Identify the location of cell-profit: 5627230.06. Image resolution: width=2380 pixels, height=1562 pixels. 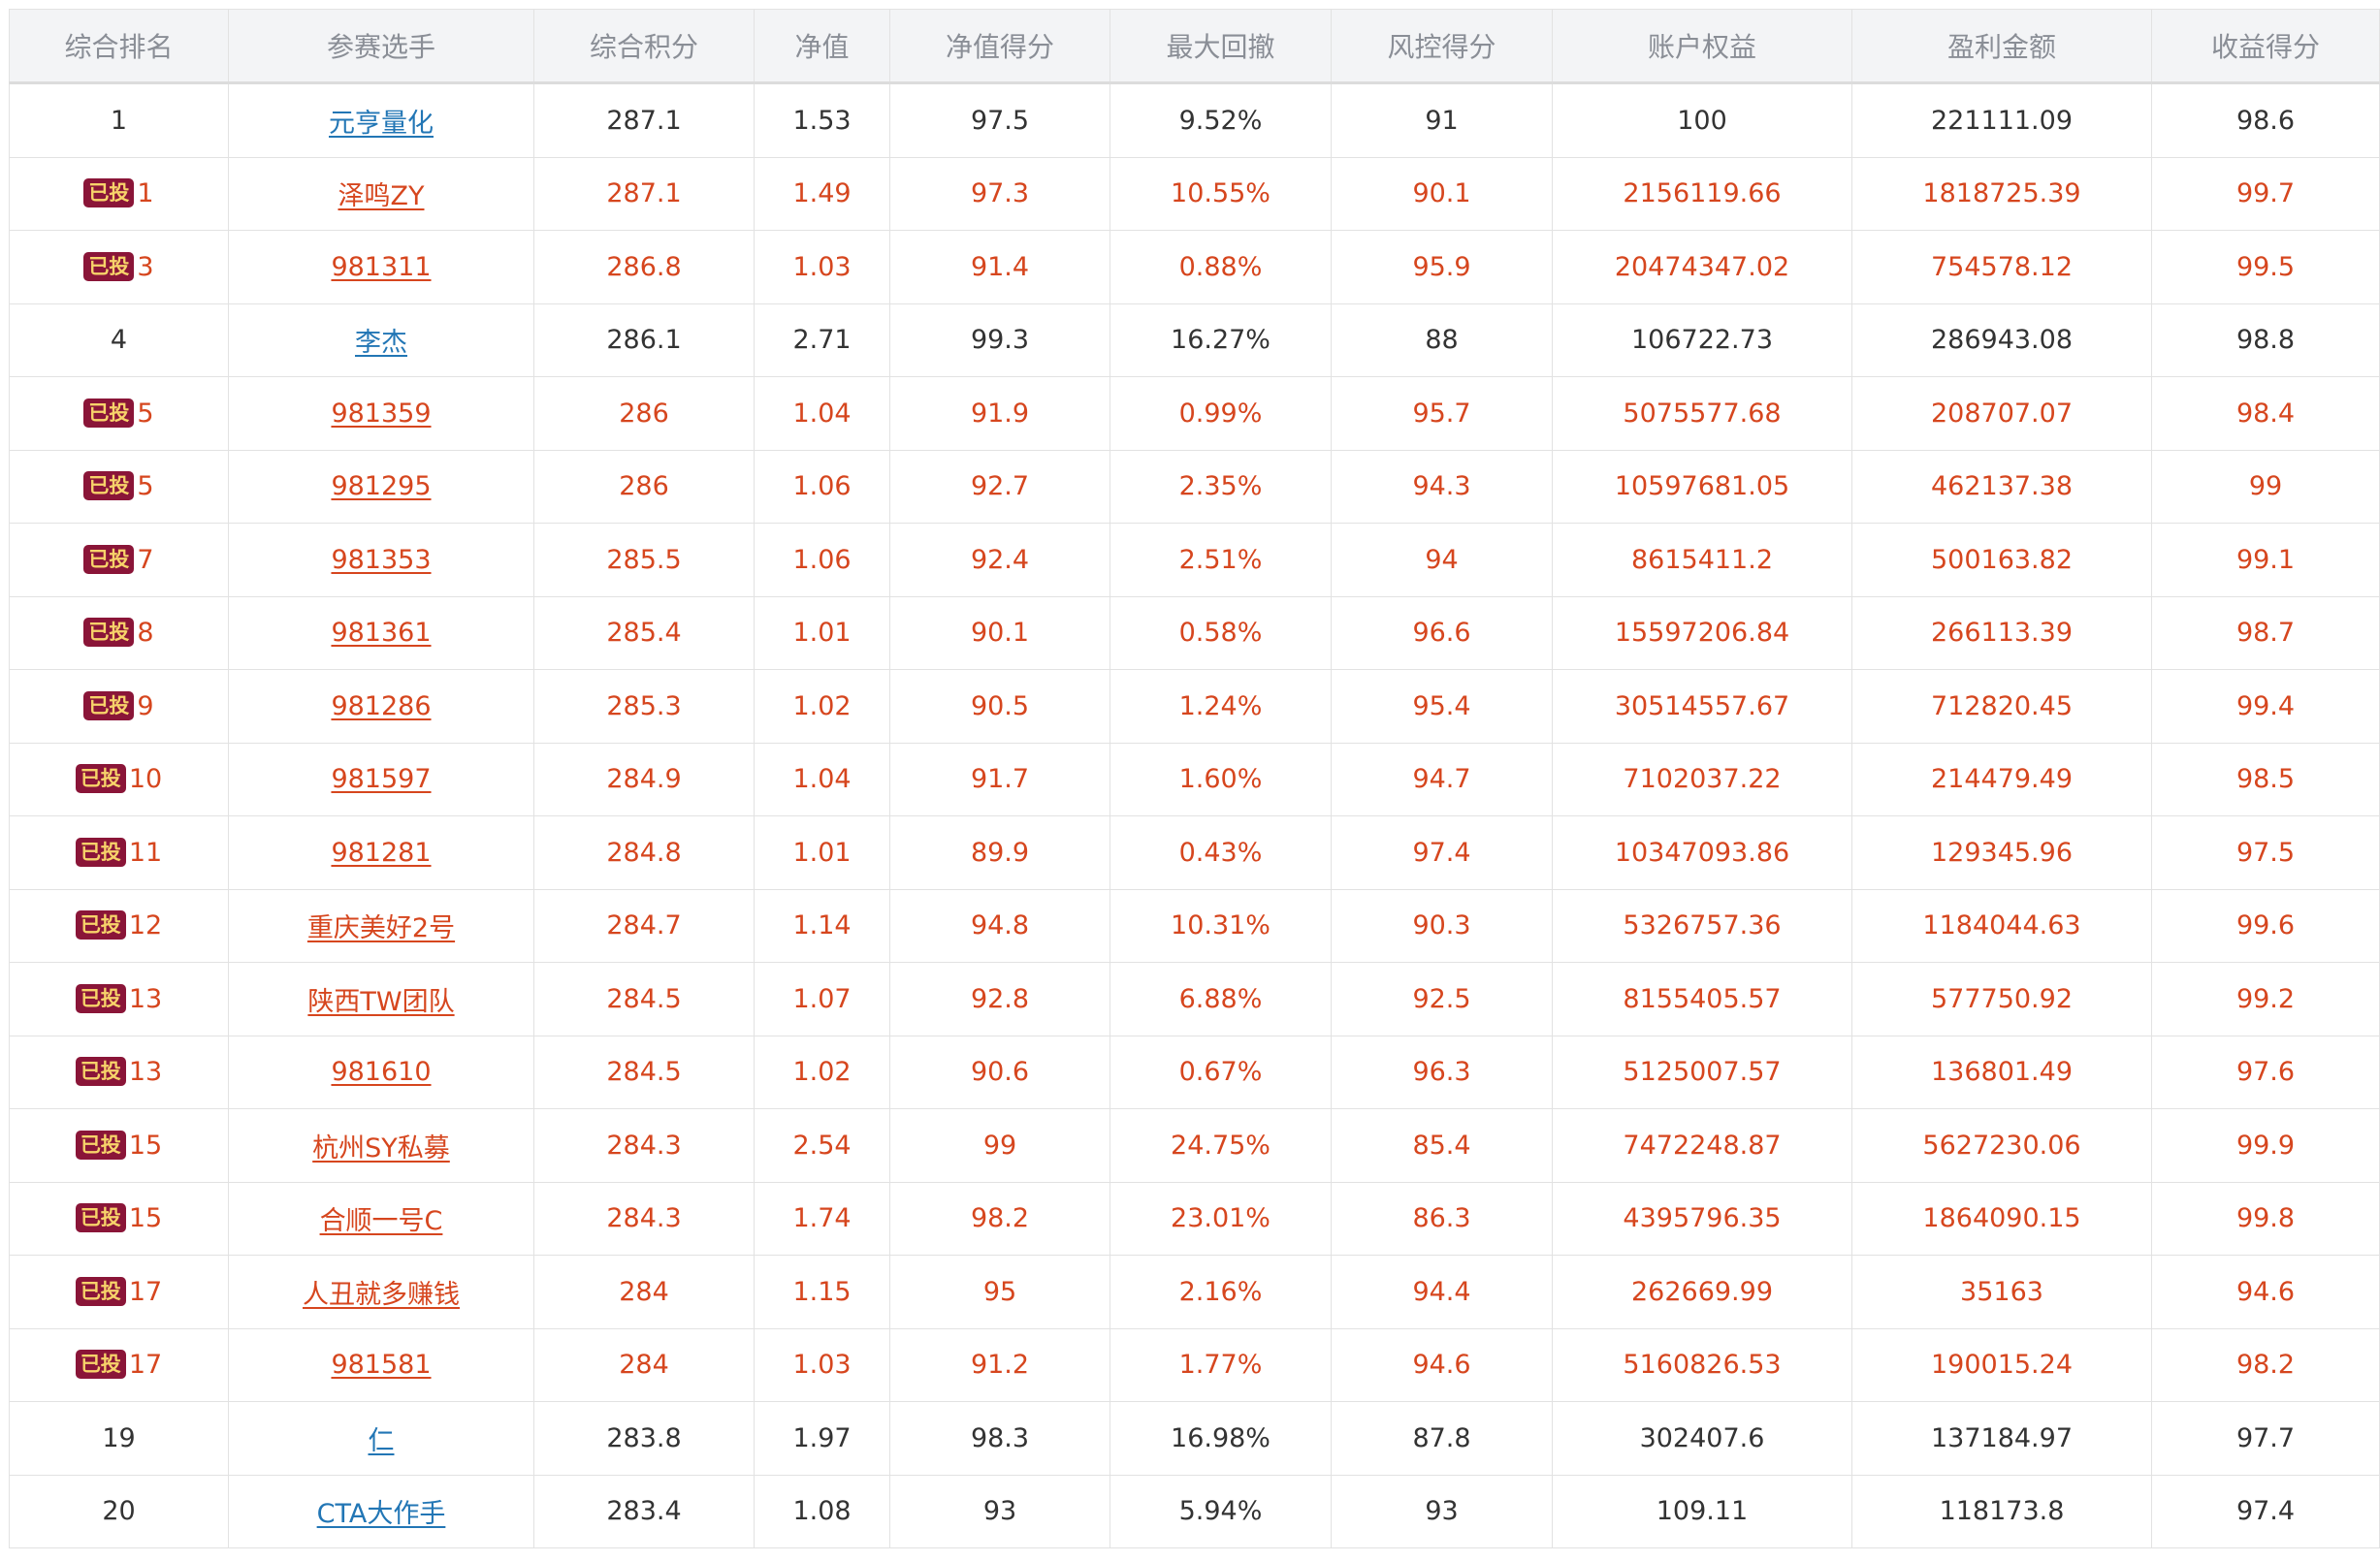
(2001, 1145).